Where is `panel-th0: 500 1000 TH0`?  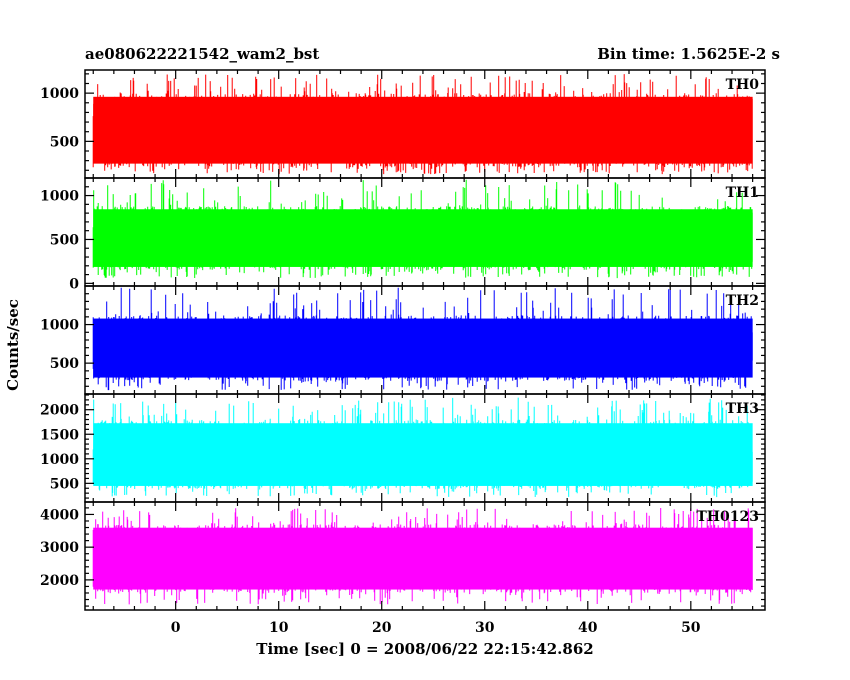
panel-th0: 500 1000 TH0 is located at coordinates (403, 124).